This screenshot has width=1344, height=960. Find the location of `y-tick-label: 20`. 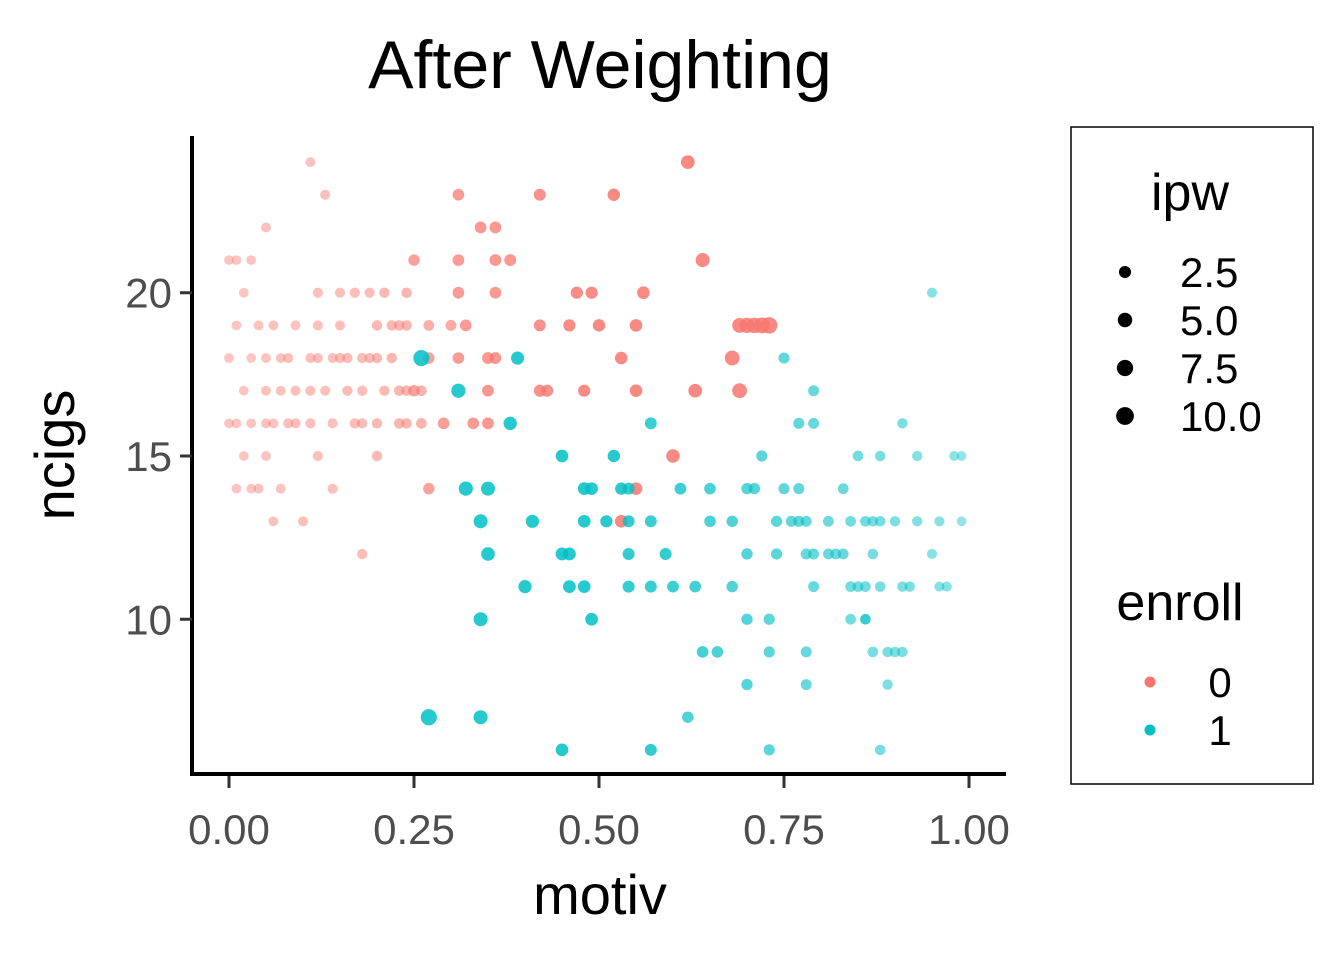

y-tick-label: 20 is located at coordinates (148, 293).